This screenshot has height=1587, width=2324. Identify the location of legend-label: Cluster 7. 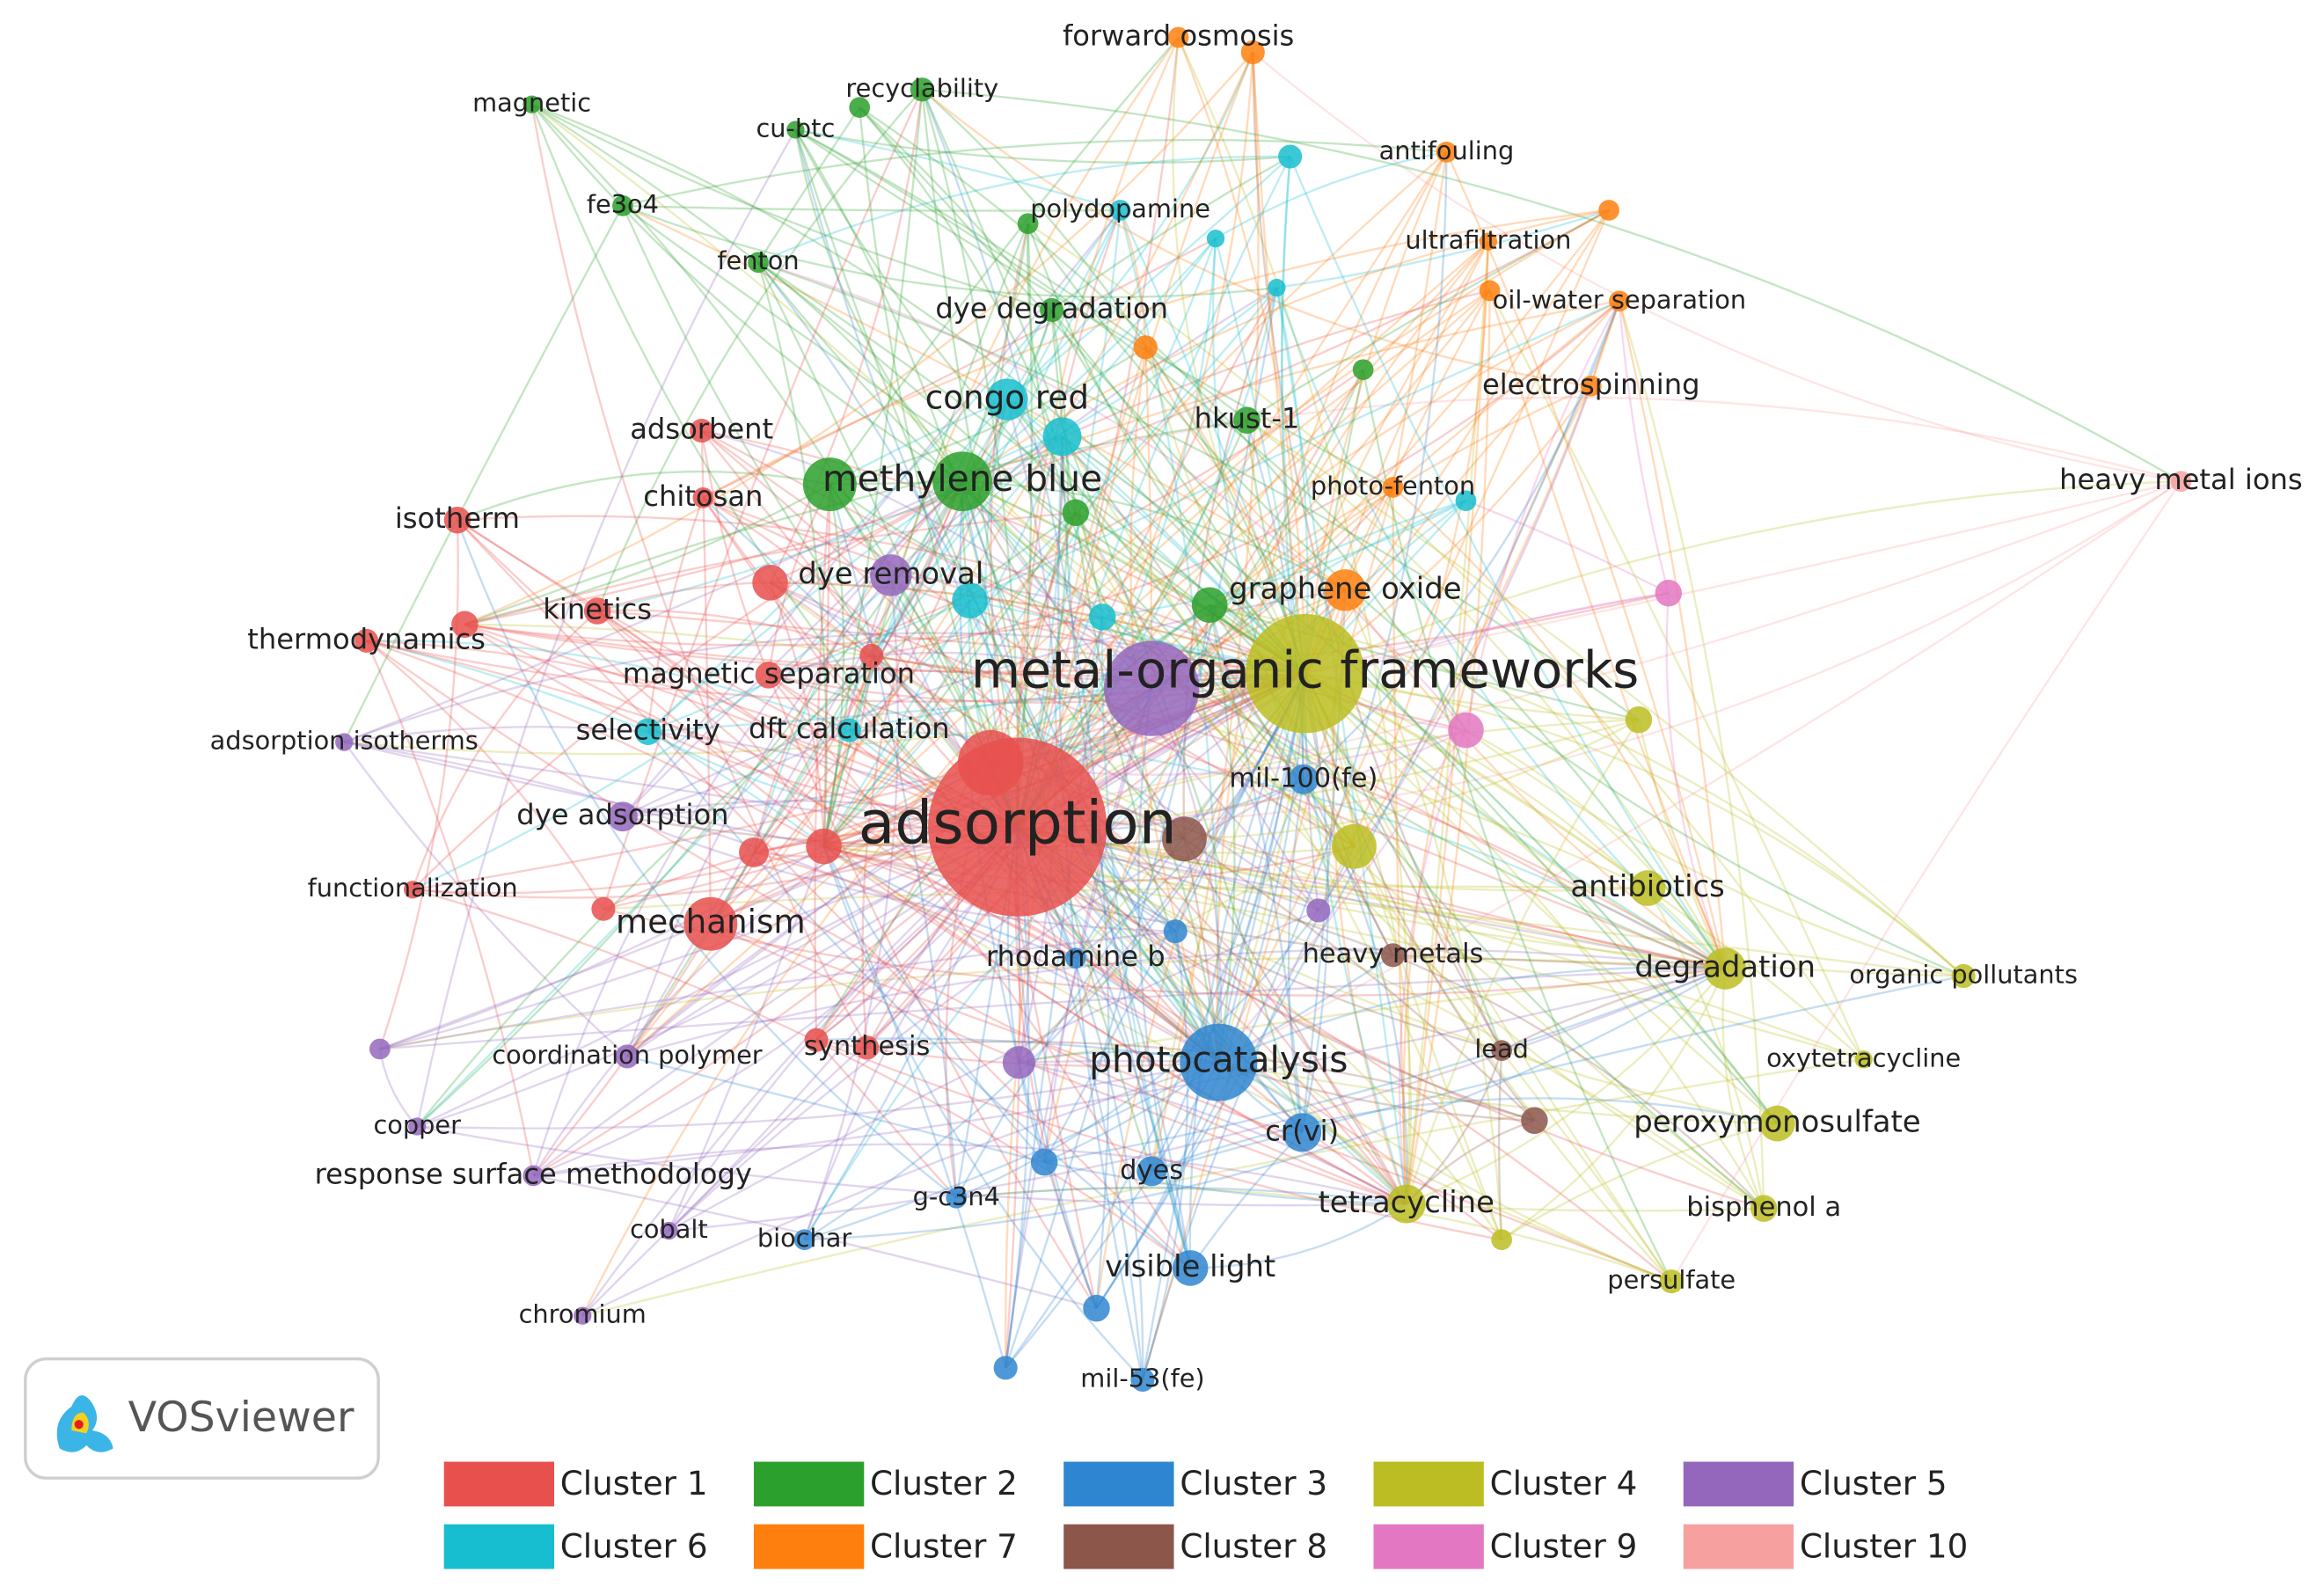
(944, 1546).